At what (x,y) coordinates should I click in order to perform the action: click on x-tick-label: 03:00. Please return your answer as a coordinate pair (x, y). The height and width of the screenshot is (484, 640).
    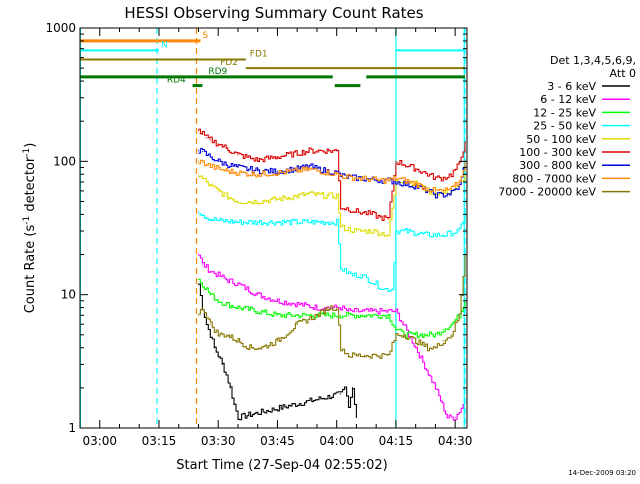
    Looking at the image, I should click on (99, 441).